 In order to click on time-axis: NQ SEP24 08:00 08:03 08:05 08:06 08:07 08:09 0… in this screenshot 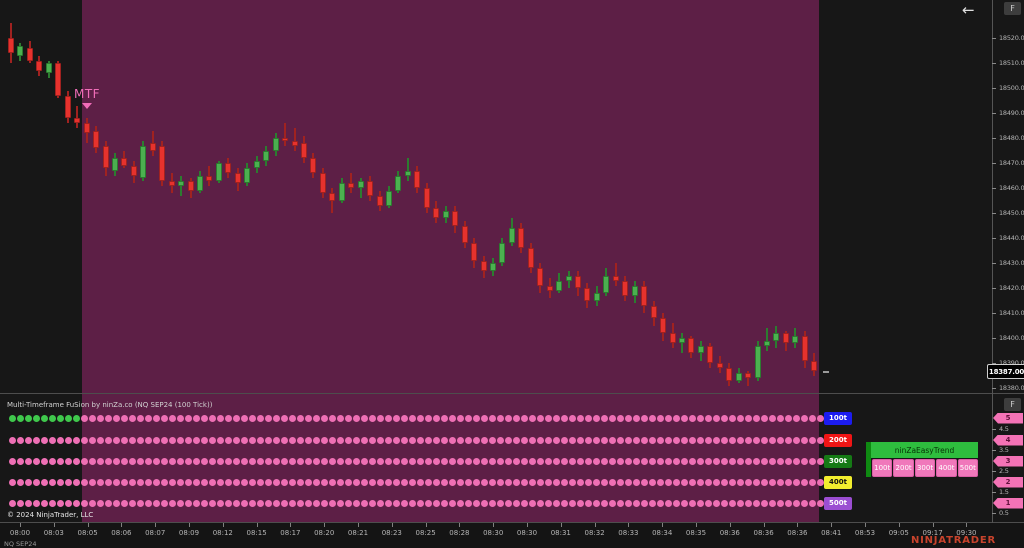, I will do `click(512, 535)`.